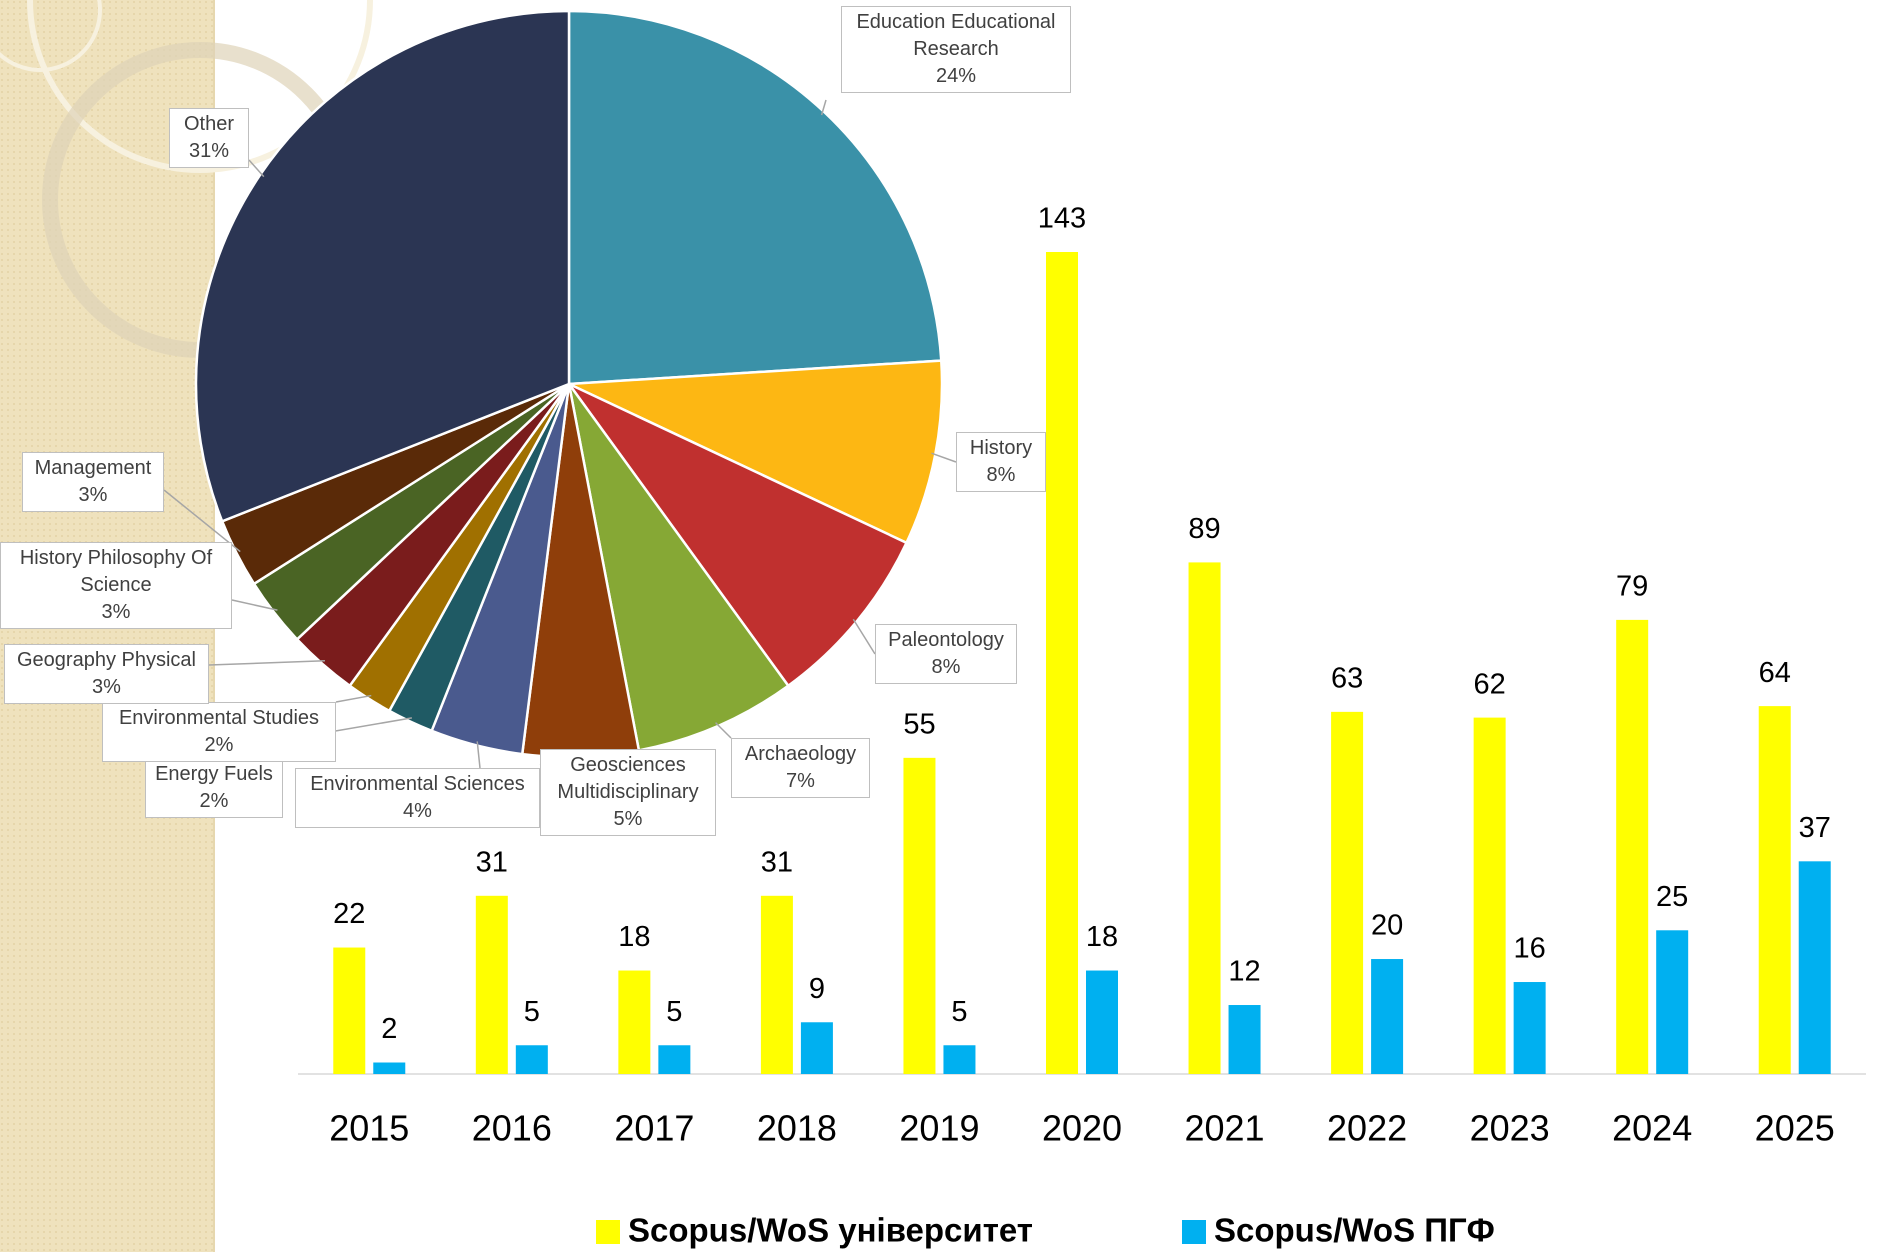 The height and width of the screenshot is (1252, 1878). What do you see at coordinates (1224, 1128) in the screenshot?
I see `x-tick-label: 2021` at bounding box center [1224, 1128].